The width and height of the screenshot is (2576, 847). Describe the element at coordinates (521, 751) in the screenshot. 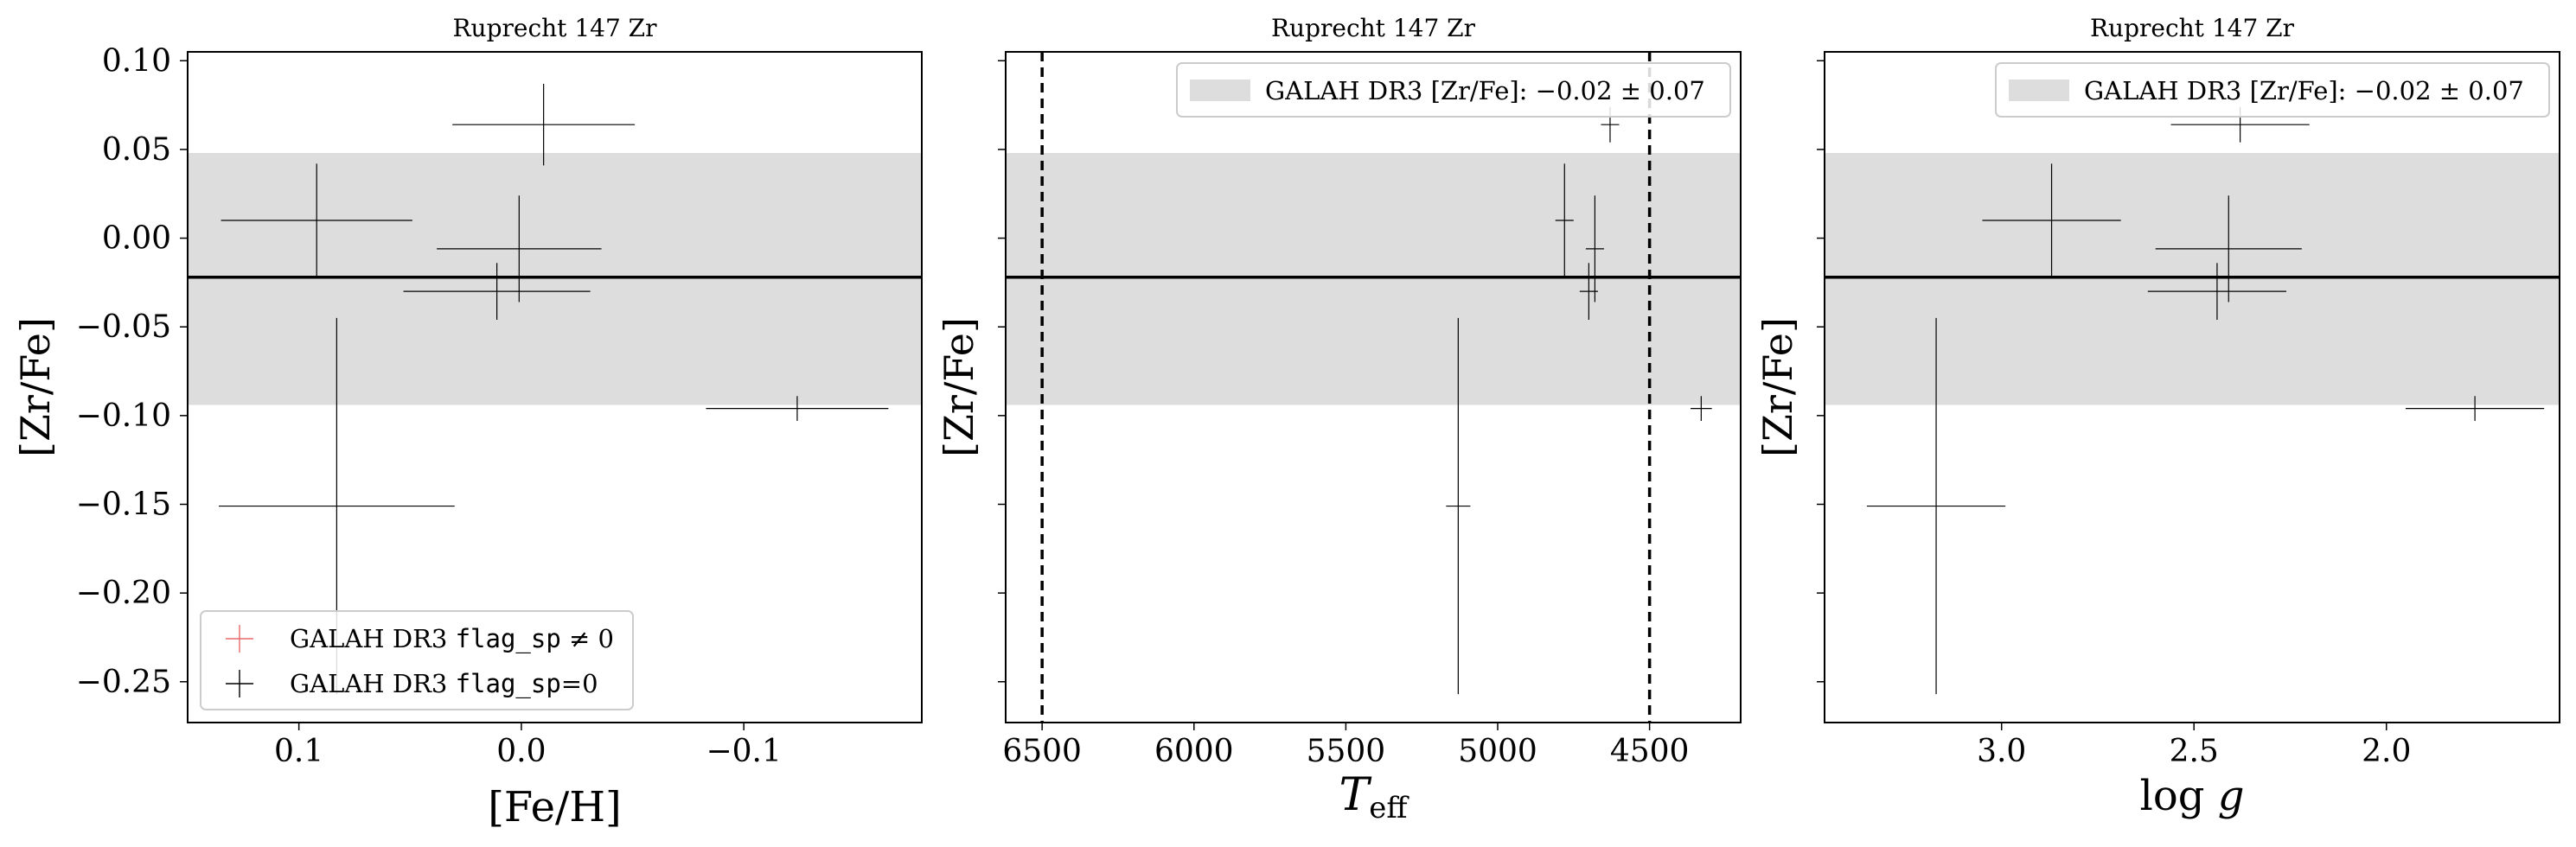

I see `x-tick-label: 0.0` at that location.